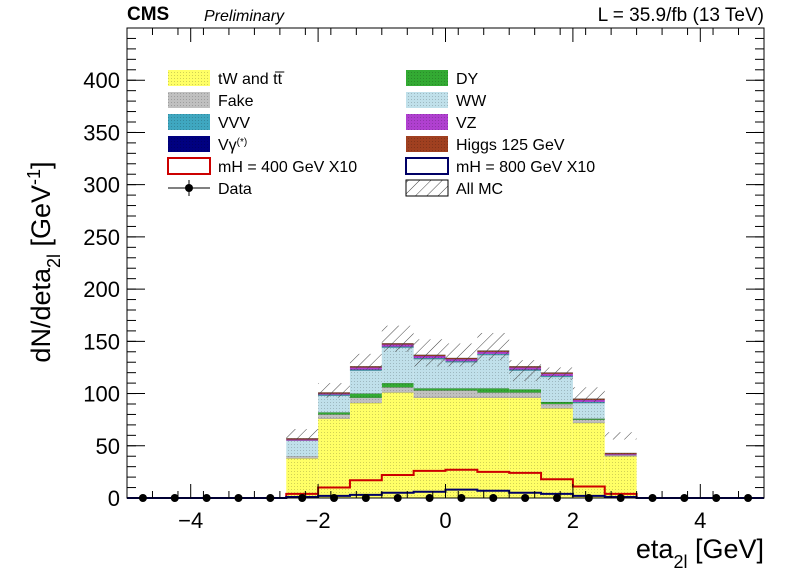  What do you see at coordinates (510, 145) in the screenshot?
I see `legend-label-7: Higgs 125 GeV` at bounding box center [510, 145].